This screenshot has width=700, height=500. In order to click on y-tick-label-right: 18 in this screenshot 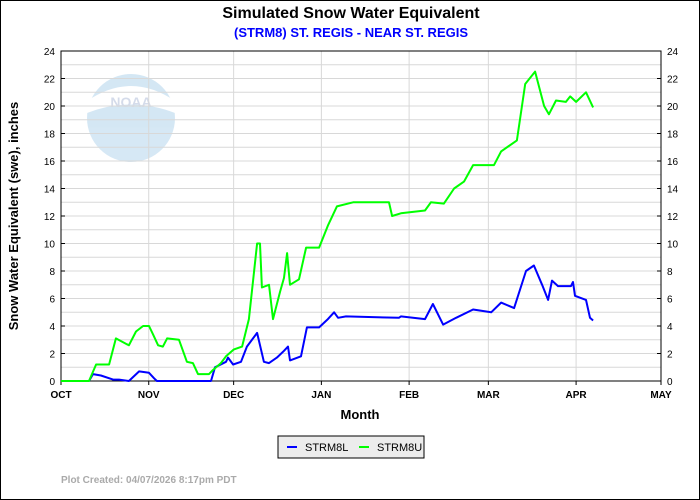, I will do `click(673, 135)`.